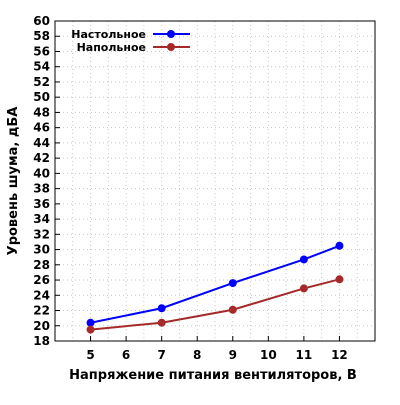  What do you see at coordinates (41, 250) in the screenshot?
I see `y-tick-label: 30` at bounding box center [41, 250].